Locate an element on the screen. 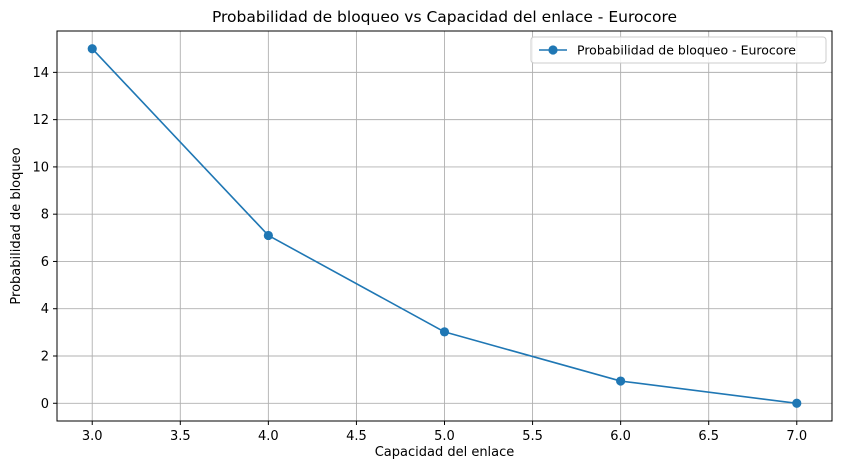 Image resolution: width=842 pixels, height=468 pixels. y-tick-label: 14 is located at coordinates (40, 73).